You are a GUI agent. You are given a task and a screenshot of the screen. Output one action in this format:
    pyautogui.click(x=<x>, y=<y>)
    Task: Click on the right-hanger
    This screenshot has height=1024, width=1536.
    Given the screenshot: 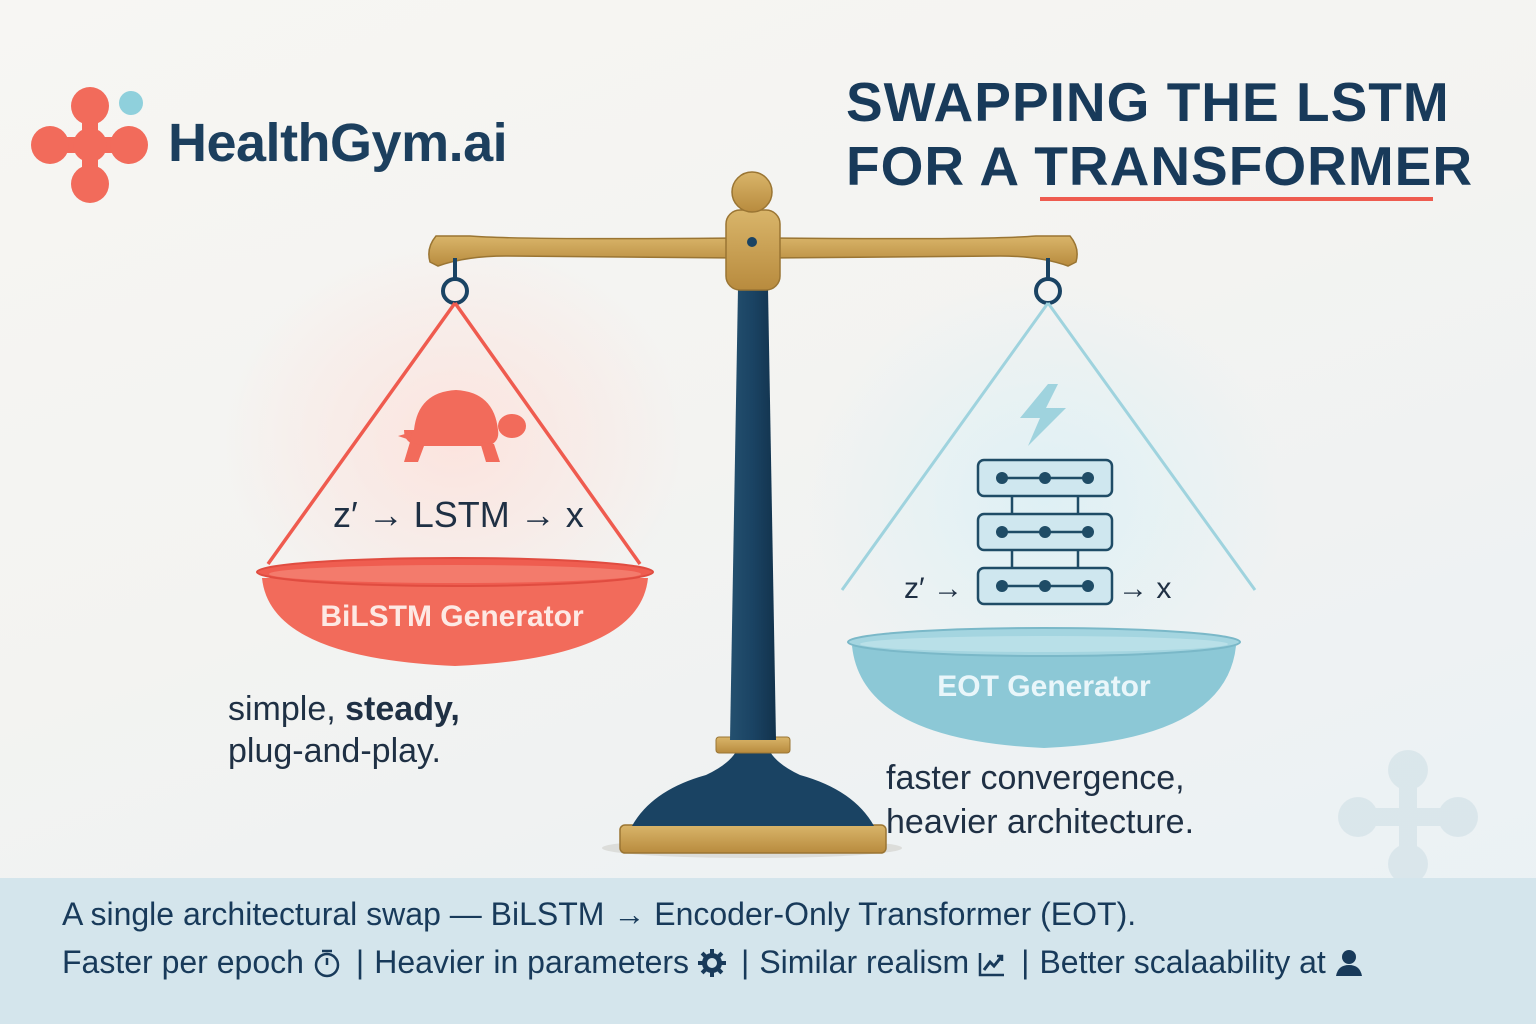 What is the action you would take?
    pyautogui.click(x=1048, y=424)
    